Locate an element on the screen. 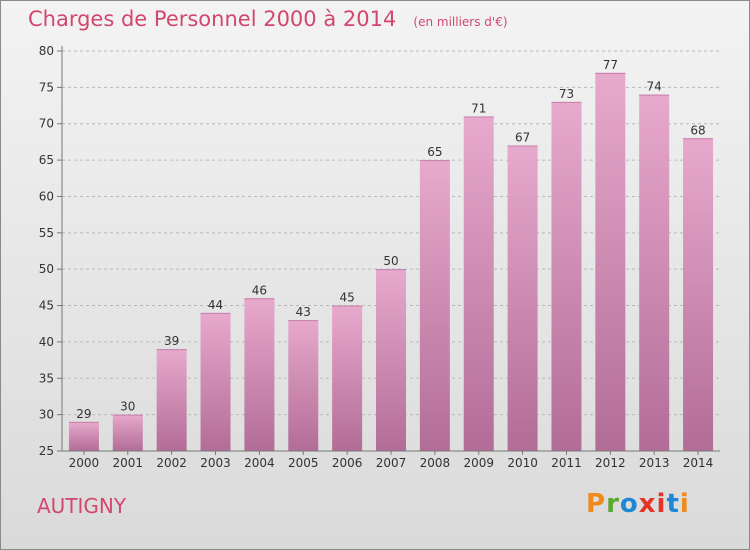  bar-value-label: 68 is located at coordinates (697, 130).